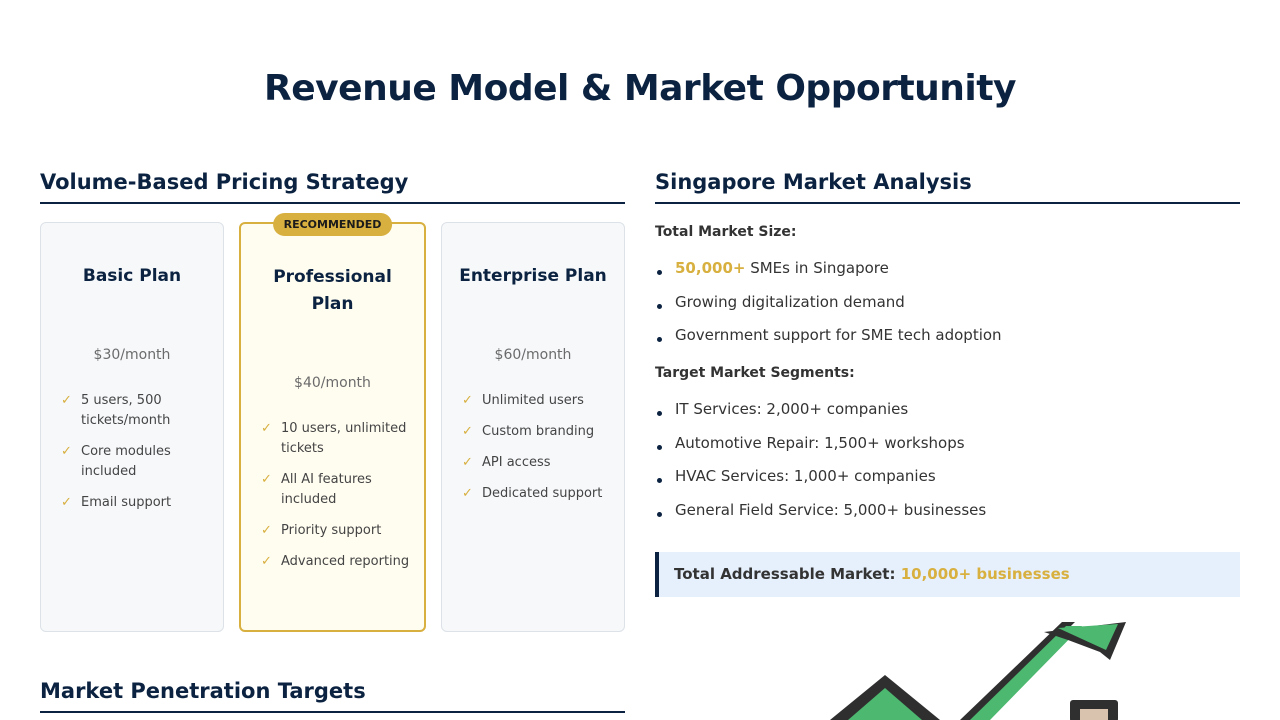  I want to click on list-item: IT Services: 2,000+ companies, so click(947, 409).